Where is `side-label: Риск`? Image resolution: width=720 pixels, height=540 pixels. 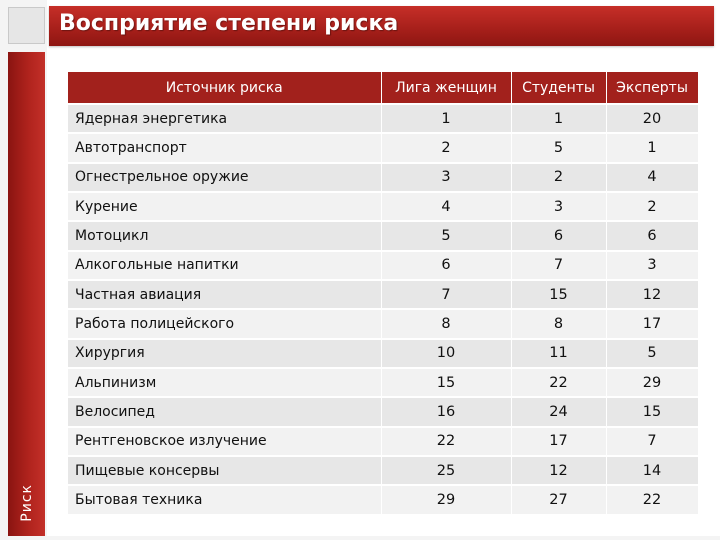
side-label: Риск is located at coordinates (26, 503).